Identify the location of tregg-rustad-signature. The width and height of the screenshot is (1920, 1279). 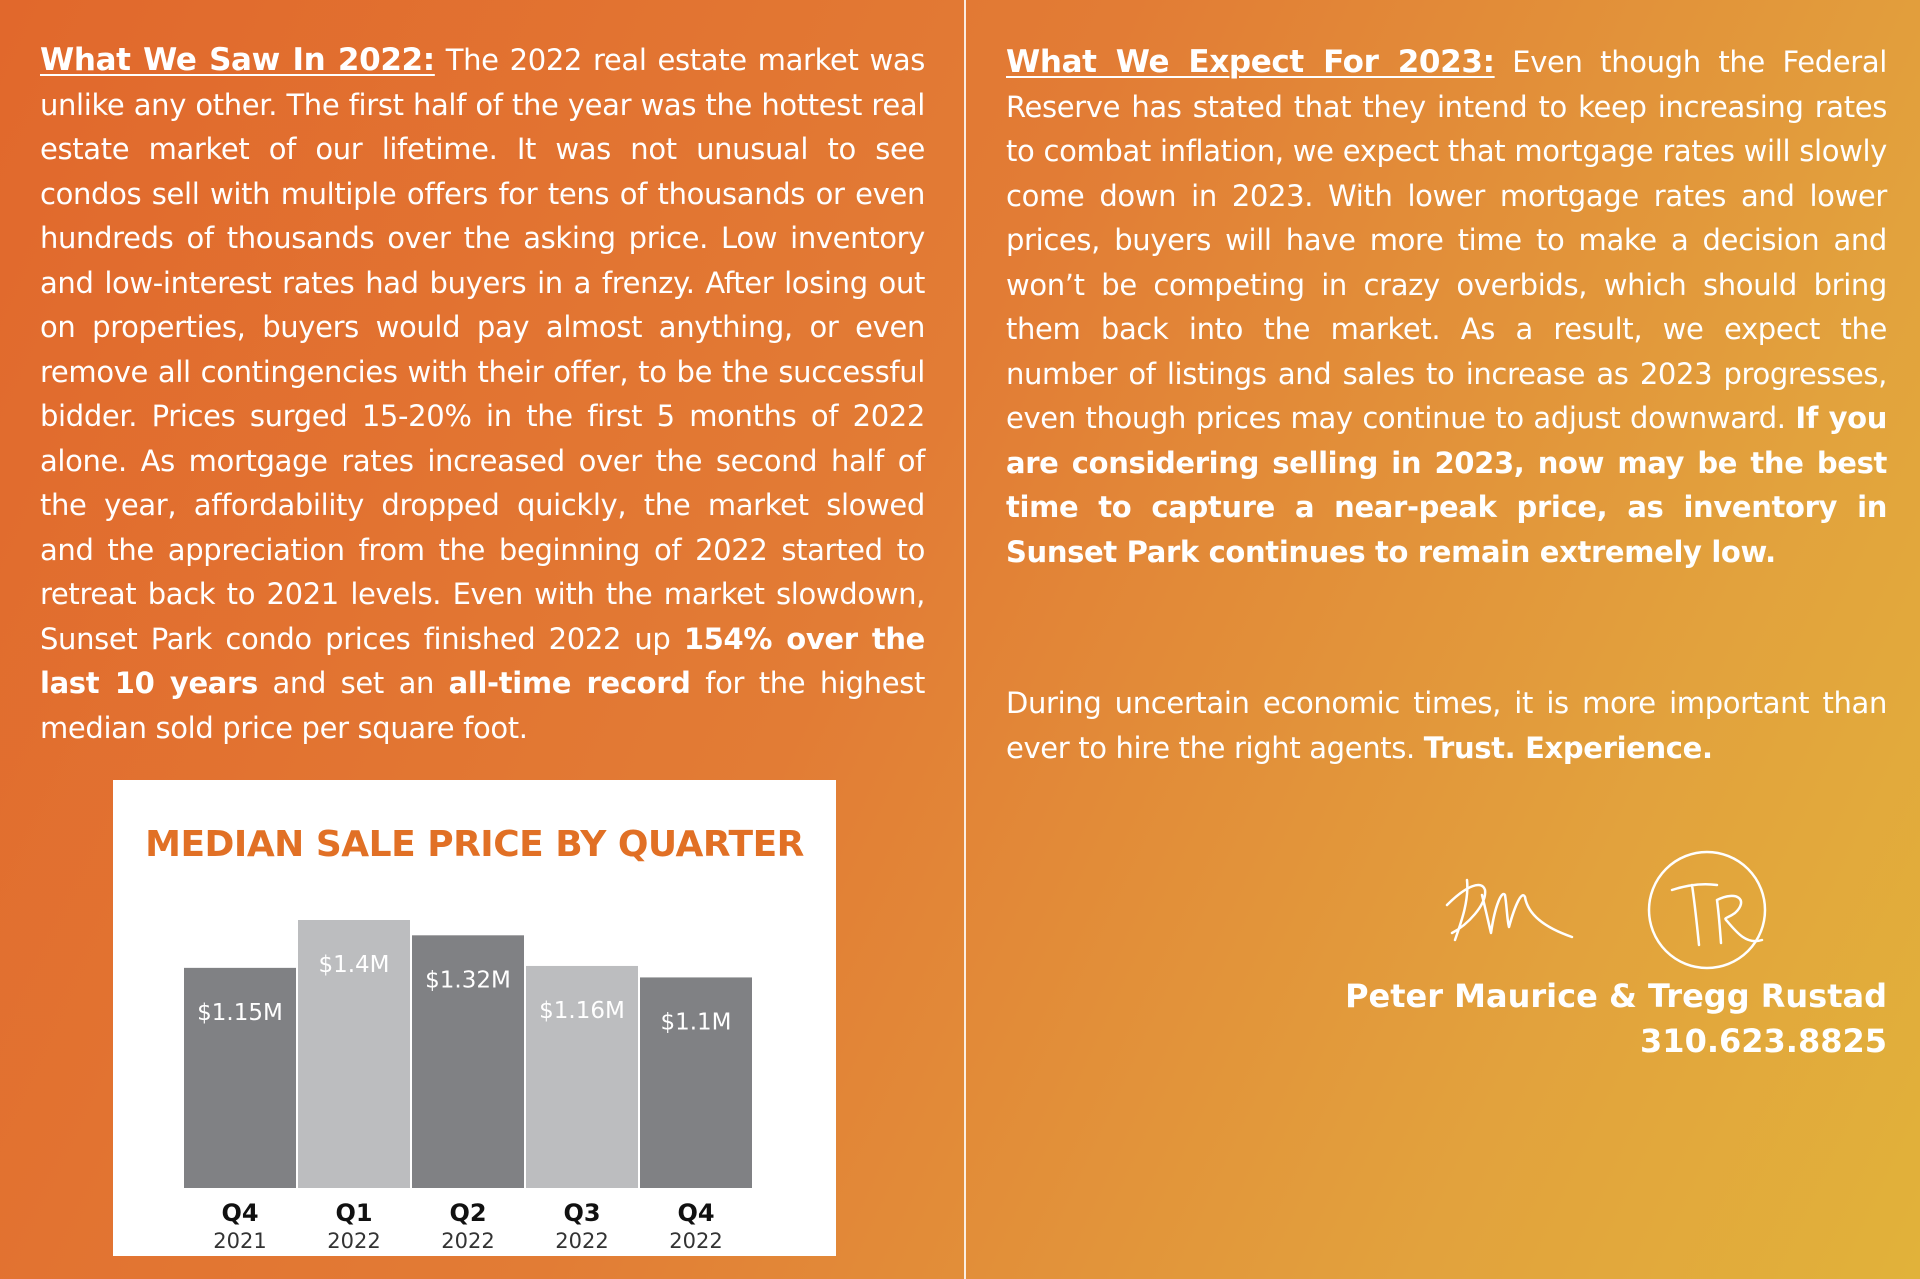
(1717, 914).